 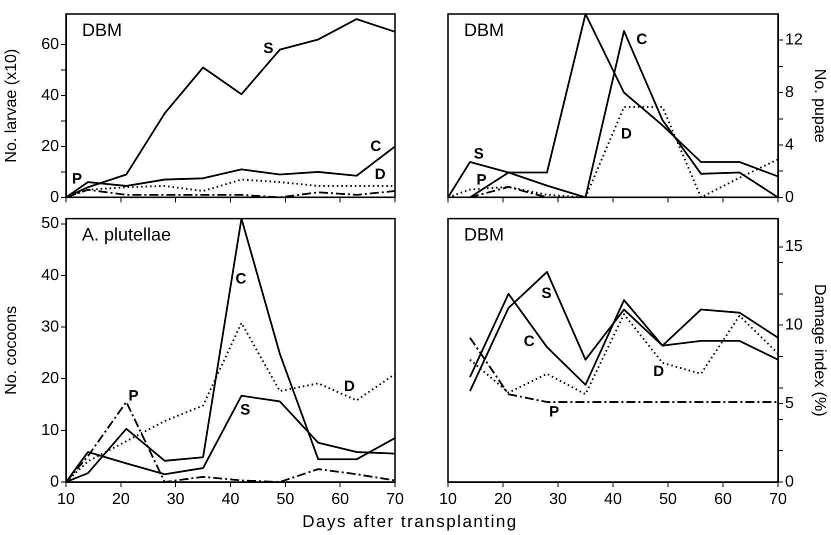 I want to click on x-tick-label: 10, so click(x=448, y=499).